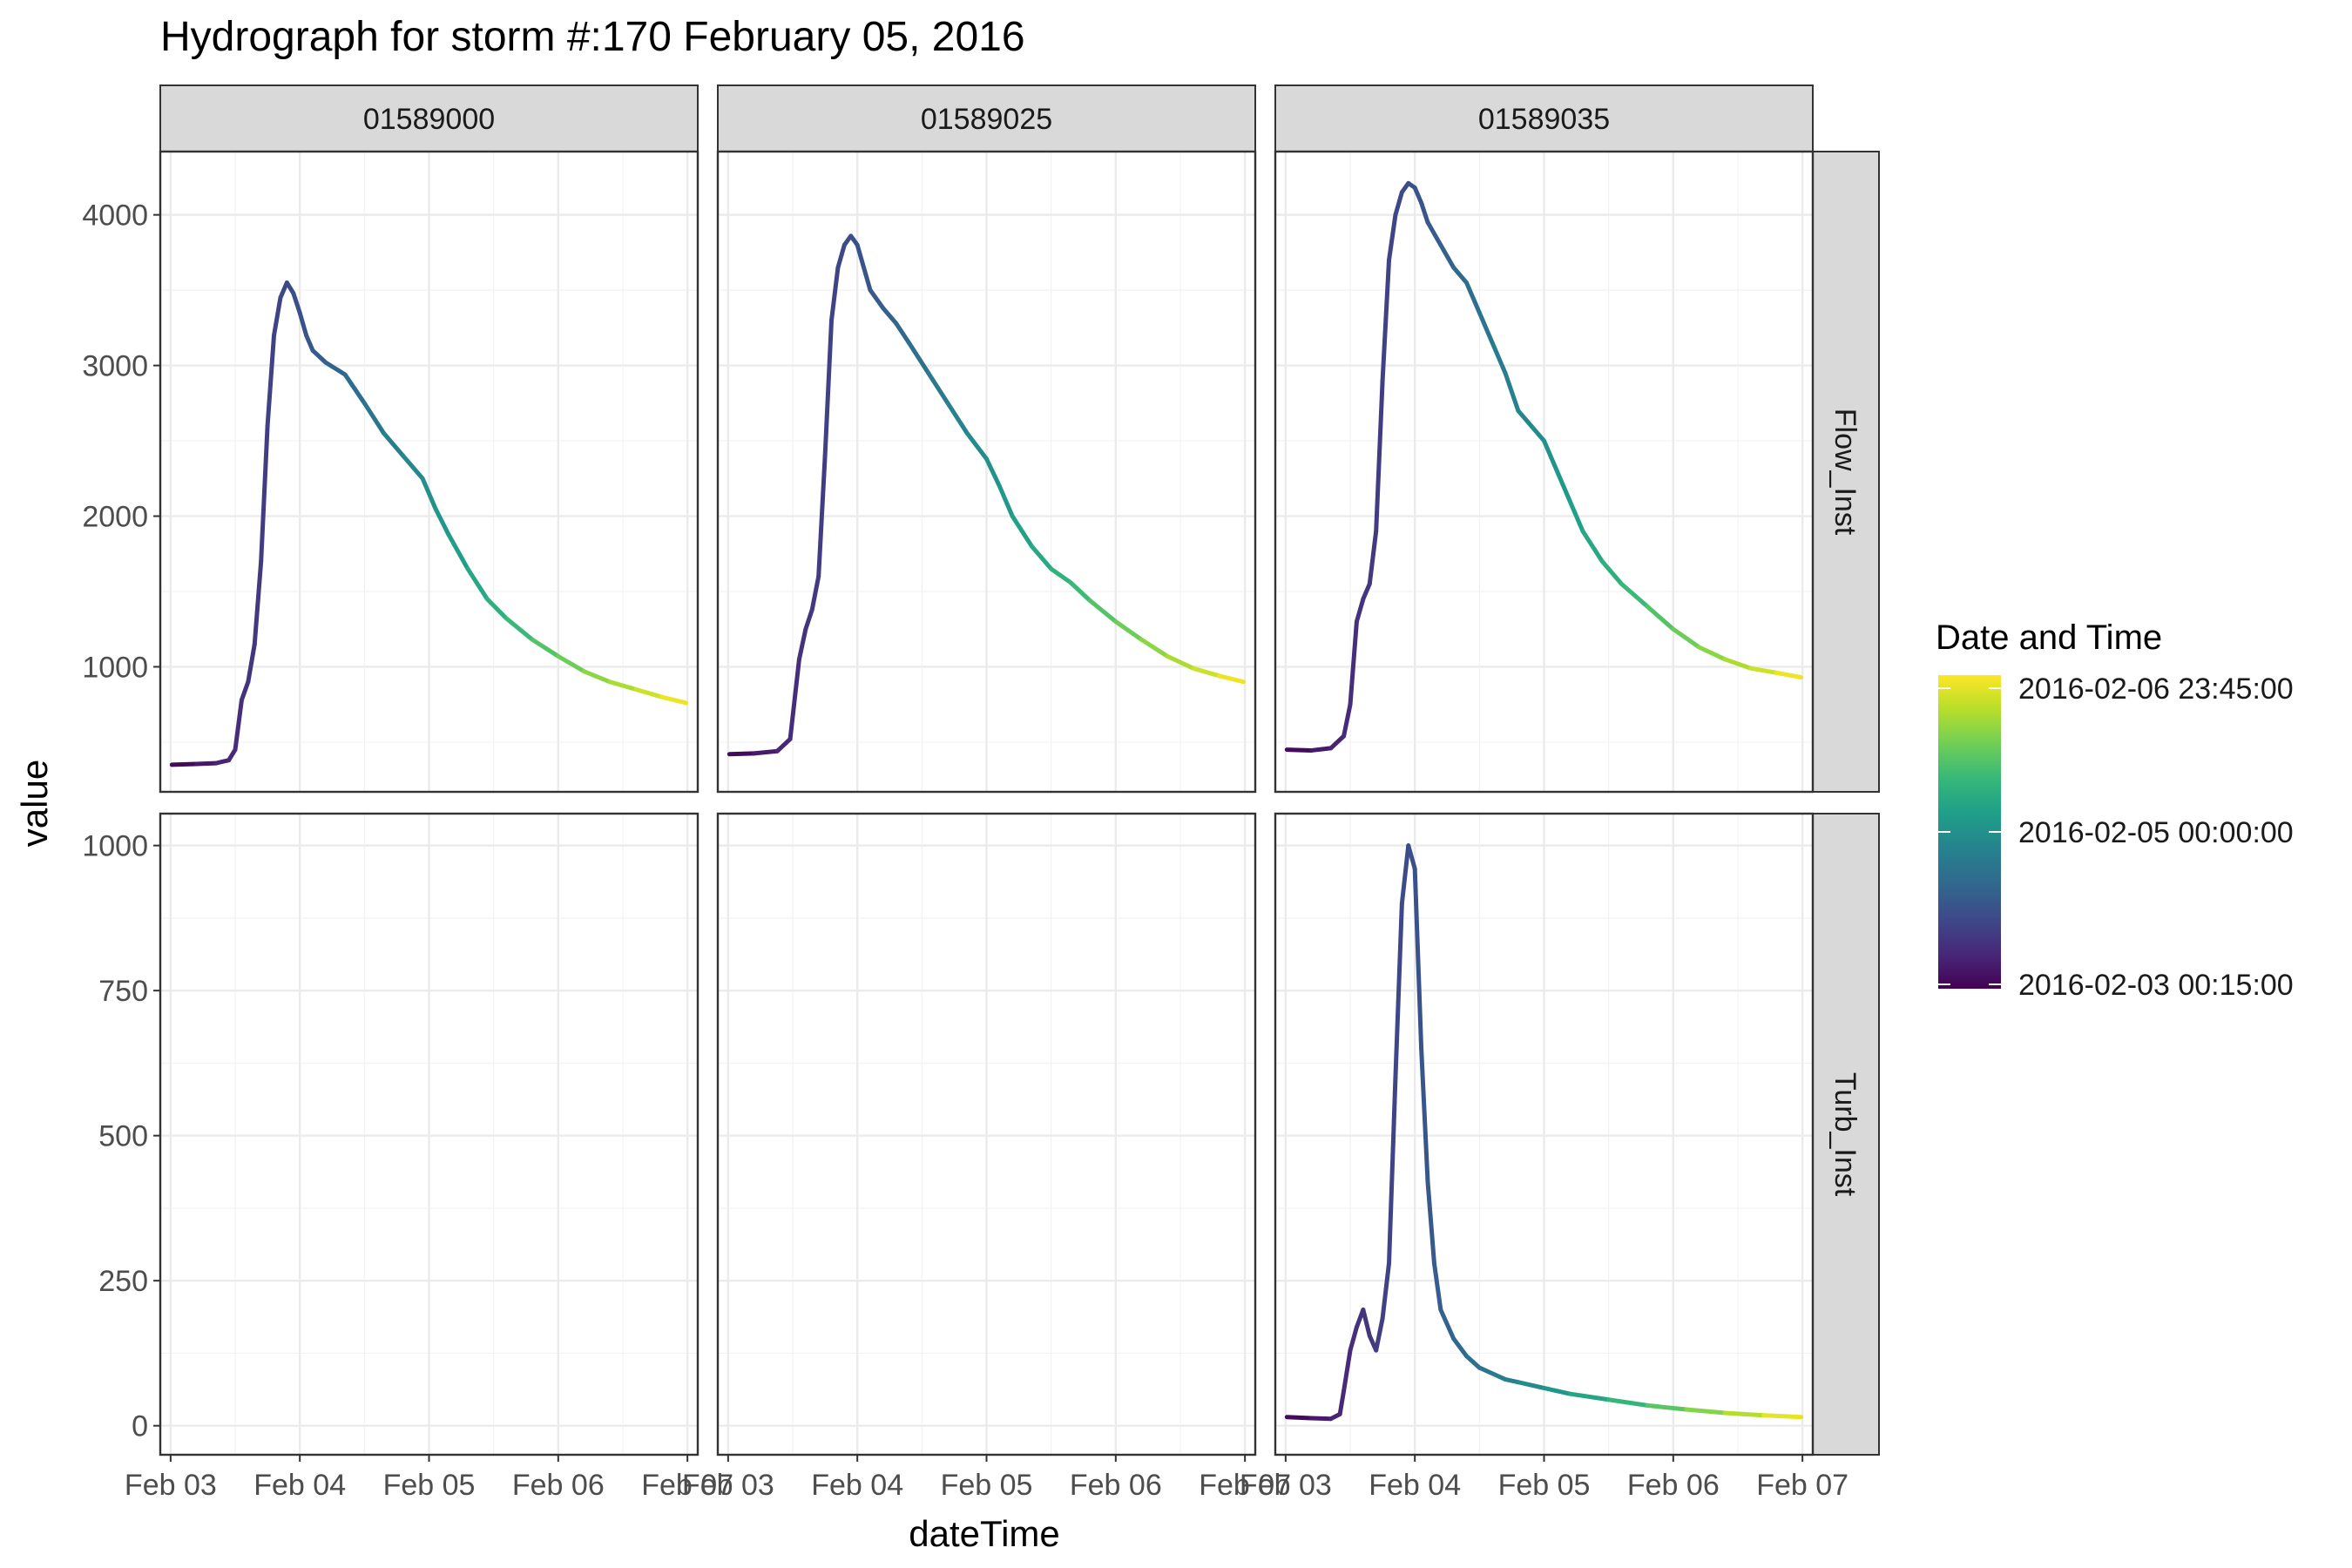  I want to click on y-tick-label: 0, so click(140, 1427).